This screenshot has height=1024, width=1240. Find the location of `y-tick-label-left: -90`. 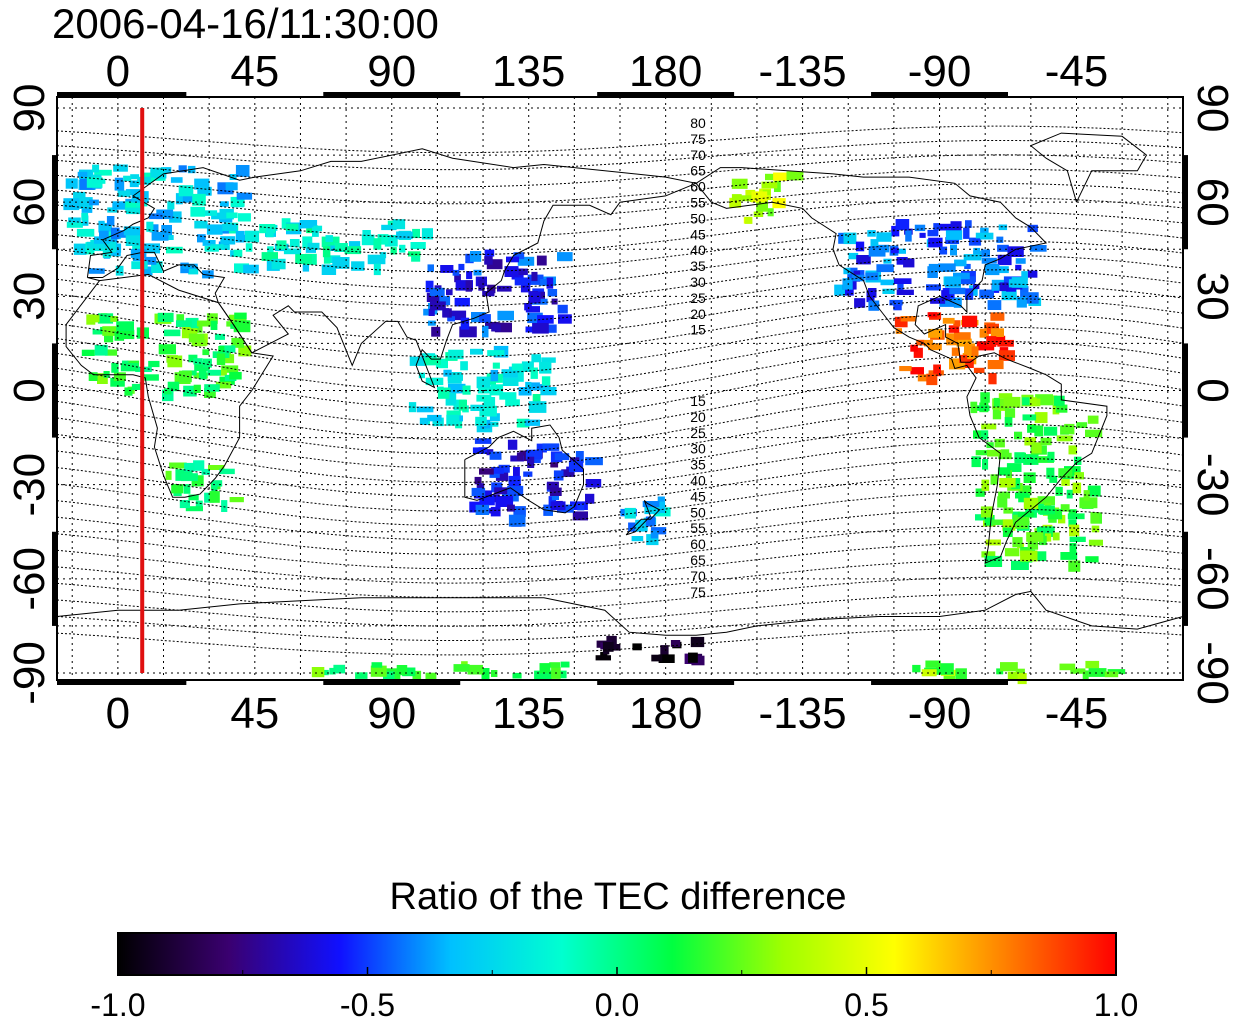

y-tick-label-left: -90 is located at coordinates (29, 673).